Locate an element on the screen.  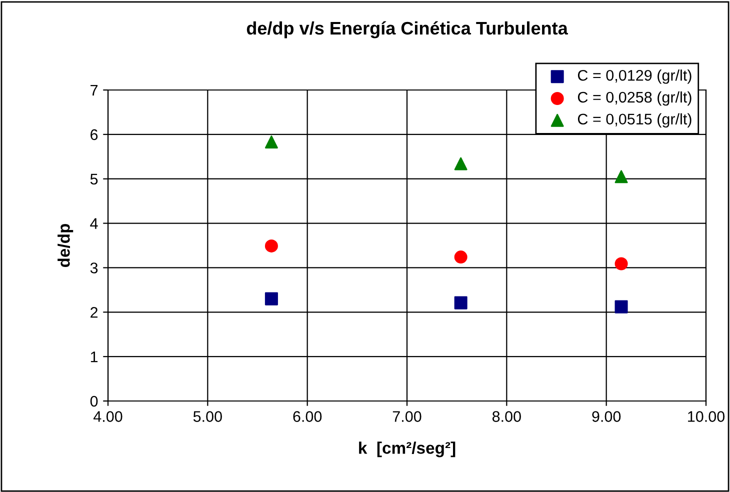
x-tick-label: 7.00 is located at coordinates (407, 416).